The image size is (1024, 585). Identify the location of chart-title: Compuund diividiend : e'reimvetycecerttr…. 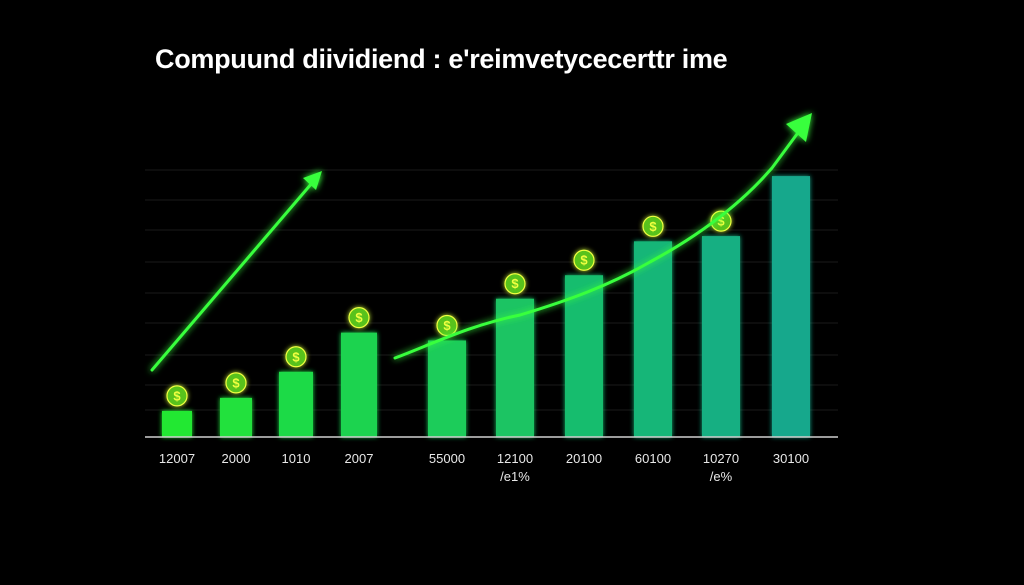
(441, 59).